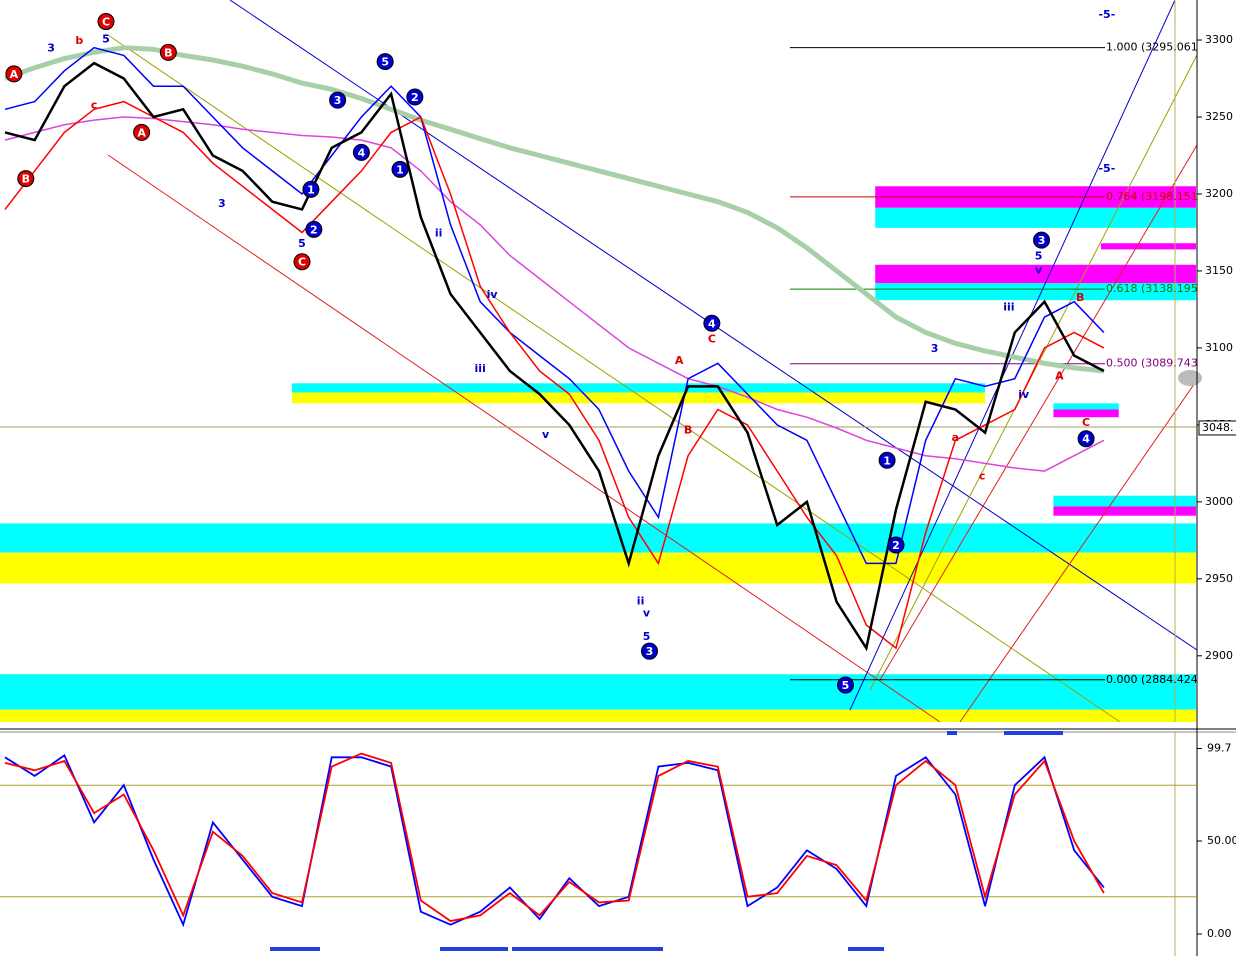  I want to click on y-tick-label: 3300, so click(1219, 39).